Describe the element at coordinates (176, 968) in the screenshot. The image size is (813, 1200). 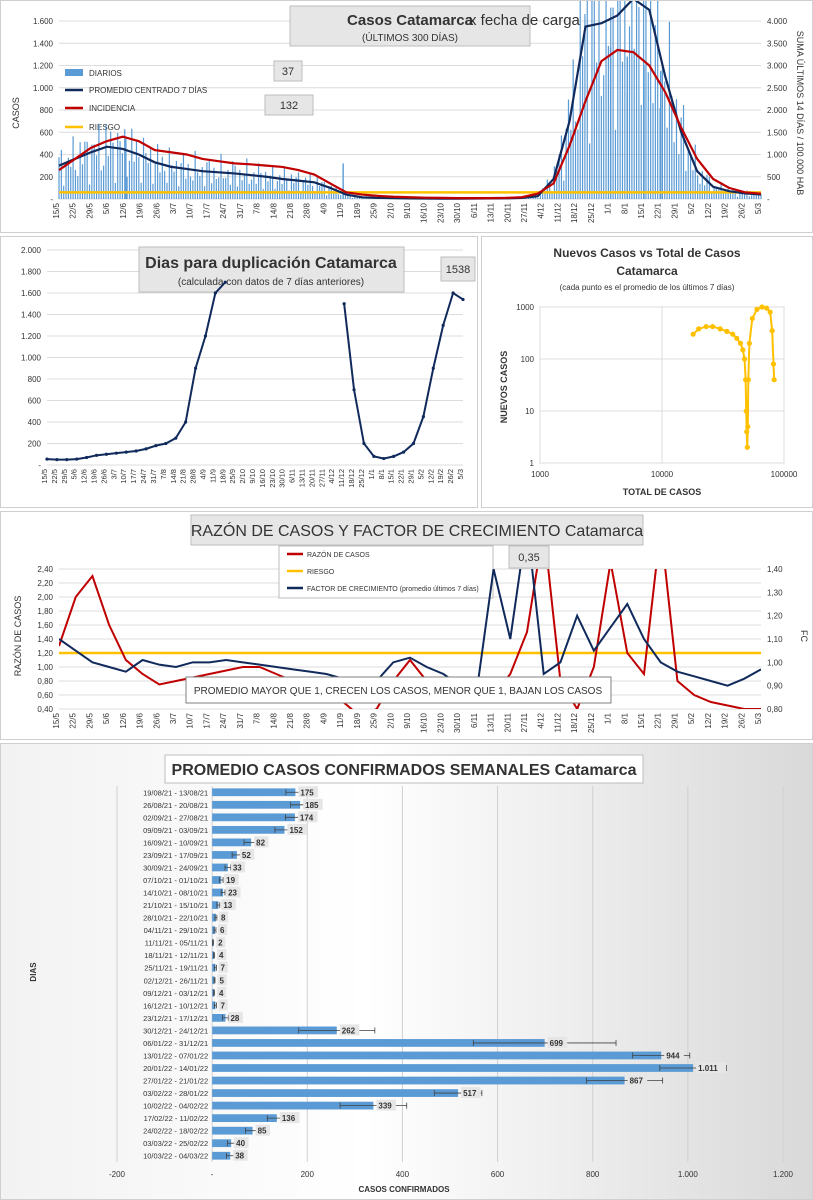
I see `semanales-category: 25/11/21 - 19/11/21` at that location.